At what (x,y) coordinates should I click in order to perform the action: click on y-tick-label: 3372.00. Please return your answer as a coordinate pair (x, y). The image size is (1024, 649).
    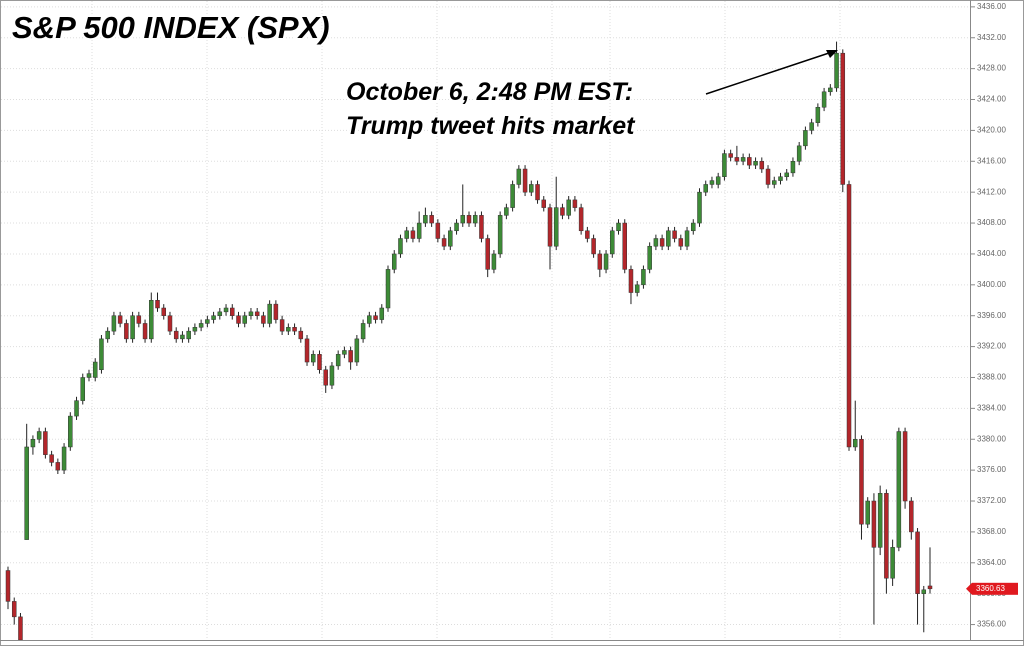
    Looking at the image, I should click on (991, 500).